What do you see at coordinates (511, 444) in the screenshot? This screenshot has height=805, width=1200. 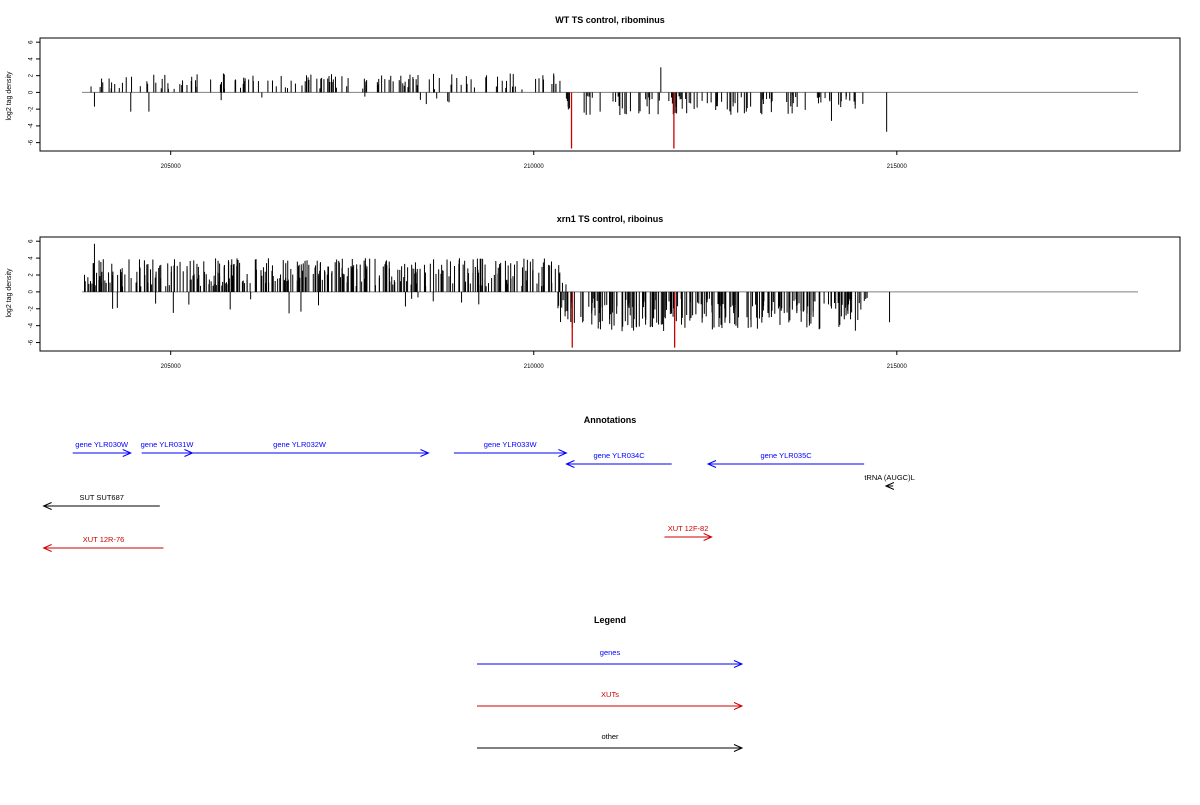 I see `feature-label: gene YLR033W` at bounding box center [511, 444].